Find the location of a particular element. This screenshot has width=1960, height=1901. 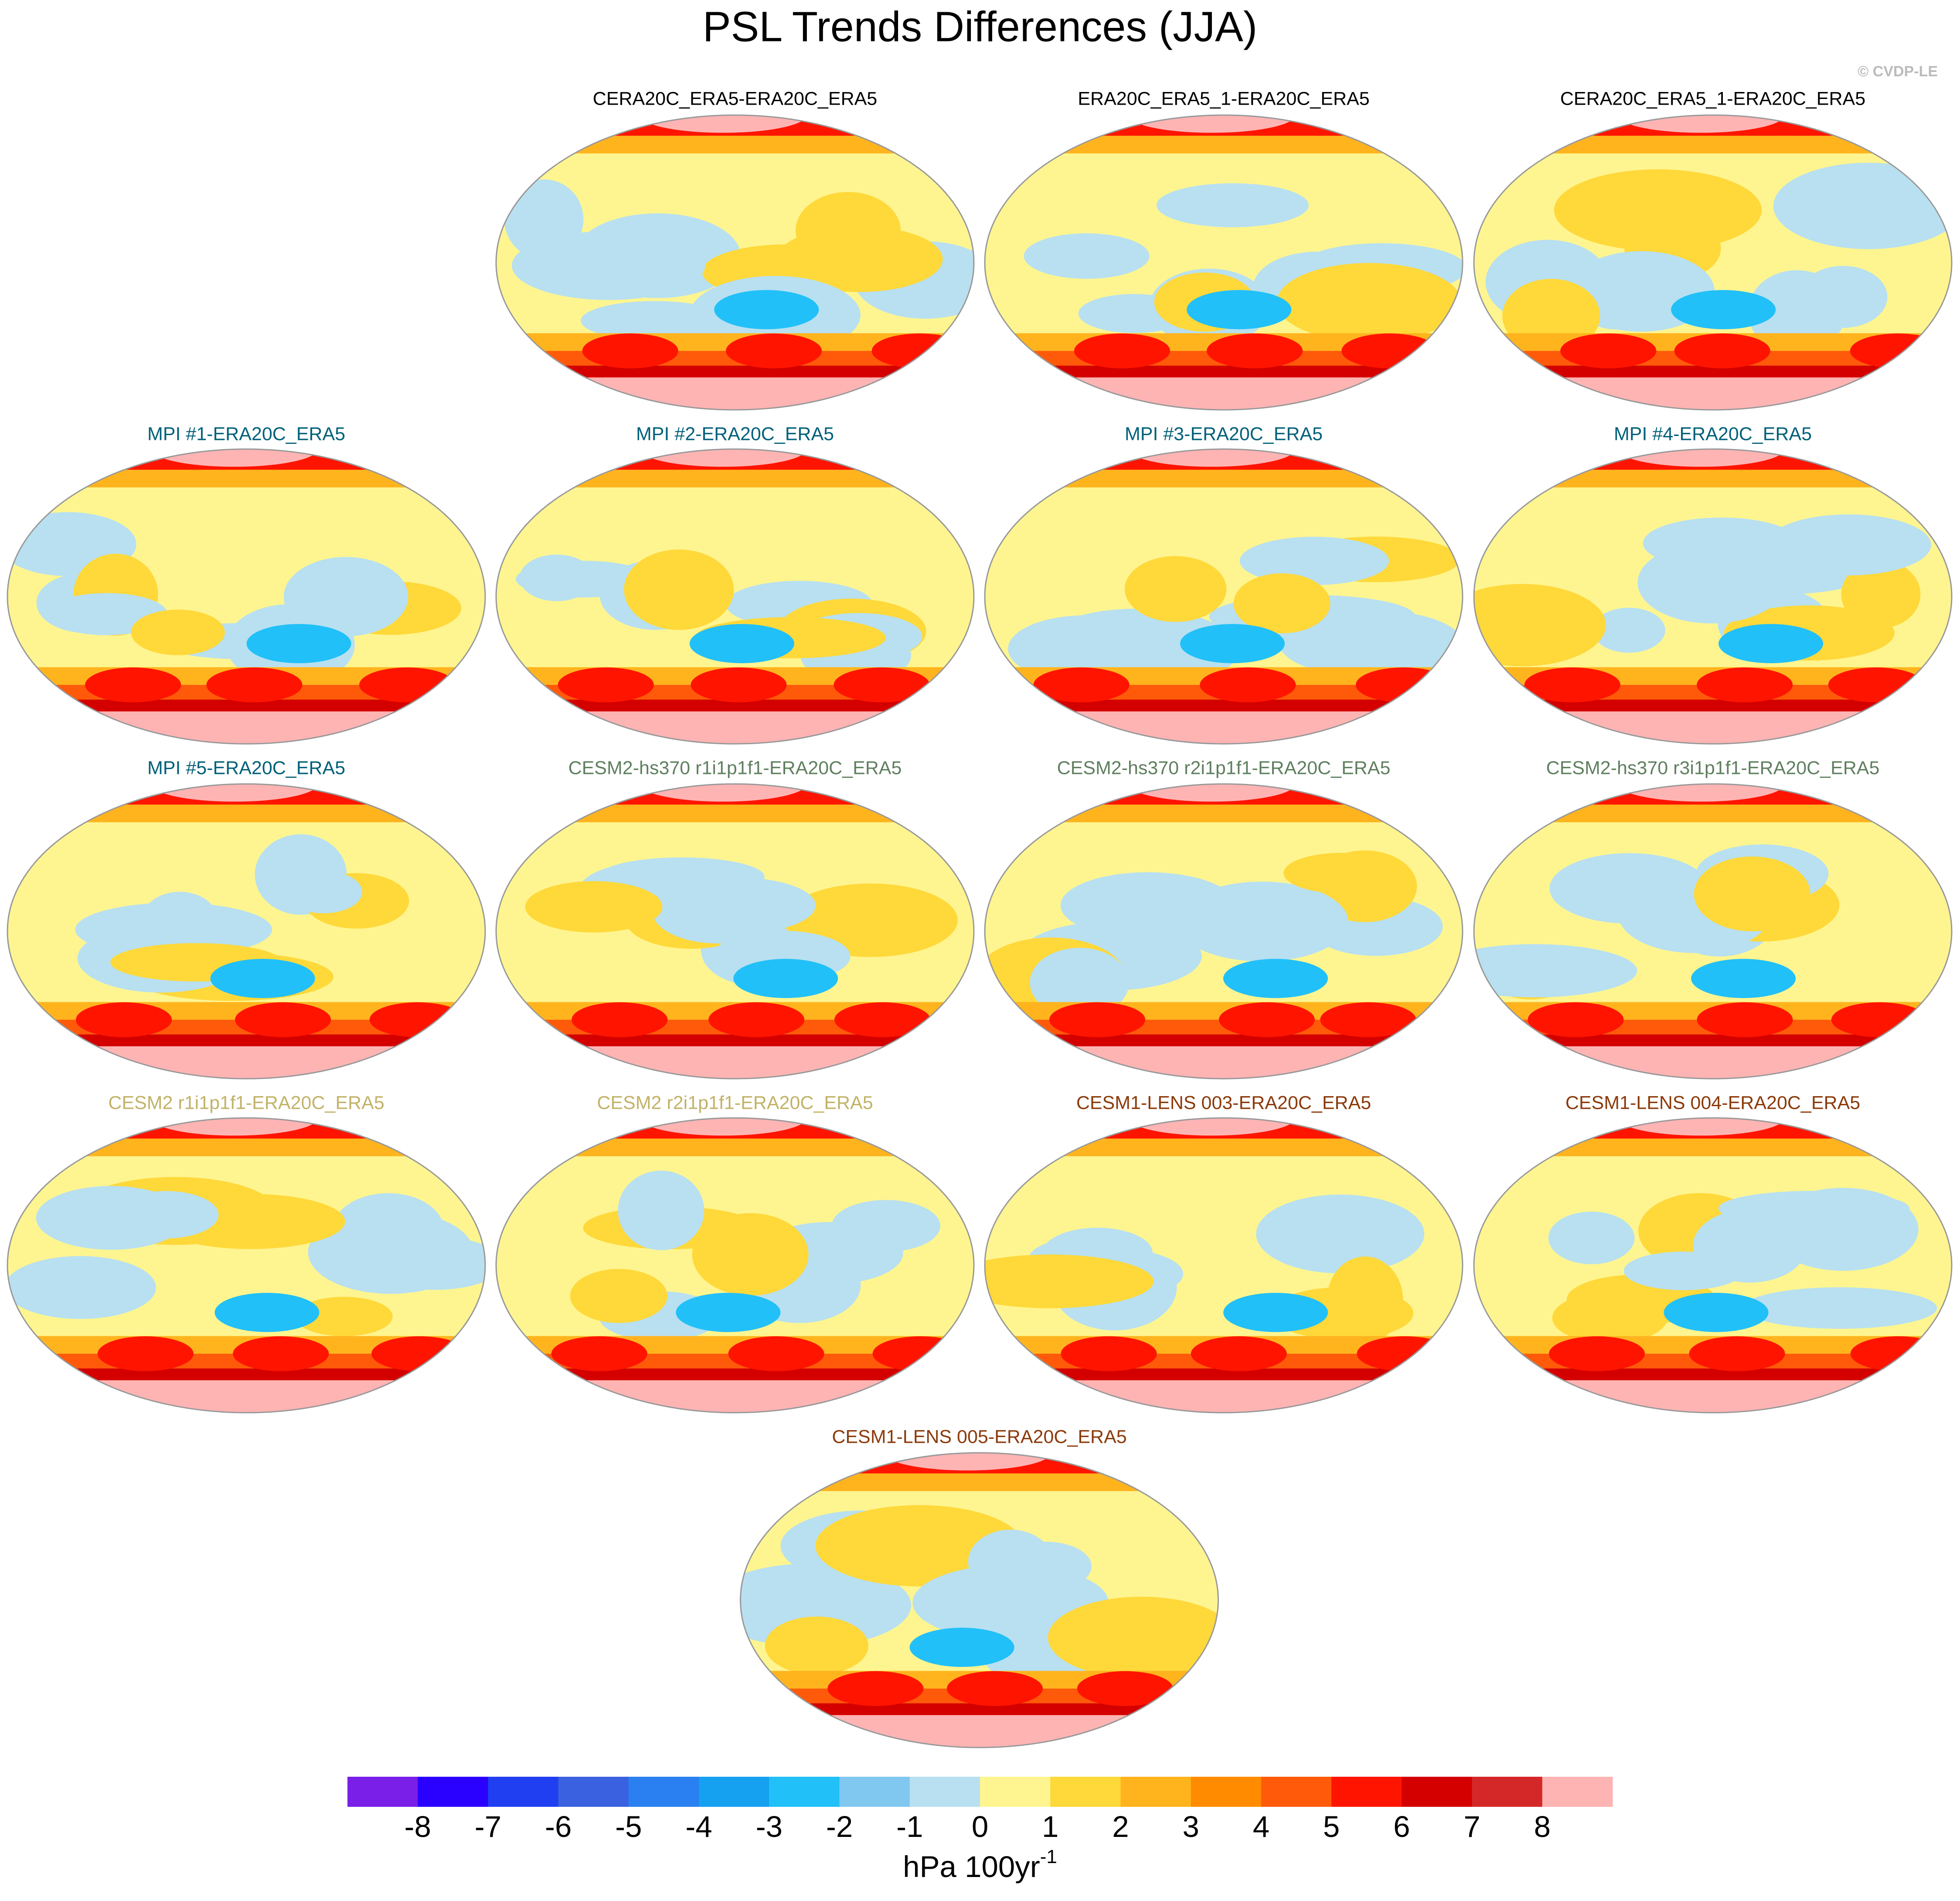

colorbar-label: -8 is located at coordinates (418, 1826).